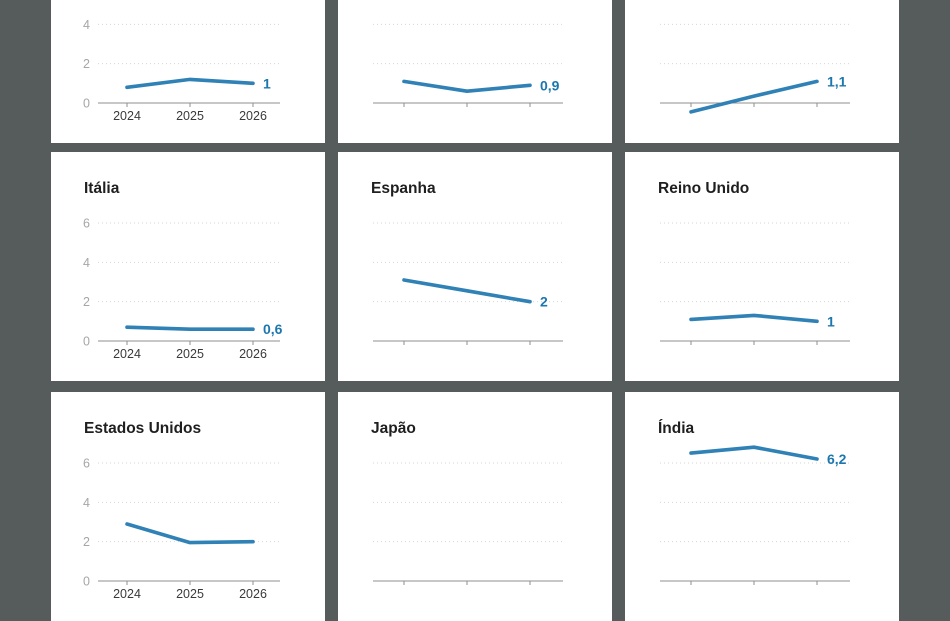  I want to click on chart-card-estados-unidos: Estados Unidos 0 2 4 6 2024 2025 2026, so click(188, 506).